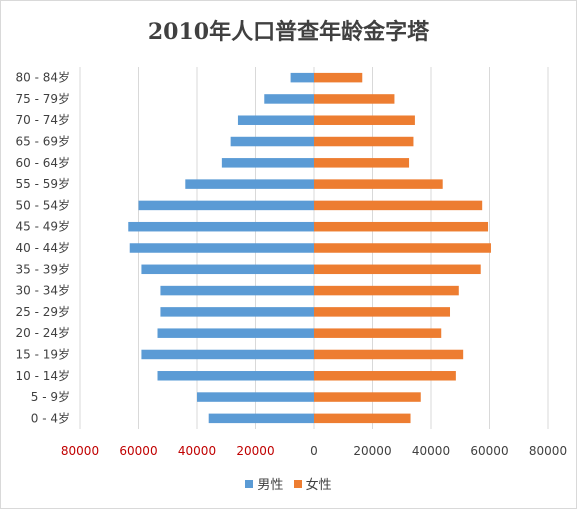 The width and height of the screenshot is (577, 509). I want to click on category-label-0: 80 - 84岁, so click(43, 77).